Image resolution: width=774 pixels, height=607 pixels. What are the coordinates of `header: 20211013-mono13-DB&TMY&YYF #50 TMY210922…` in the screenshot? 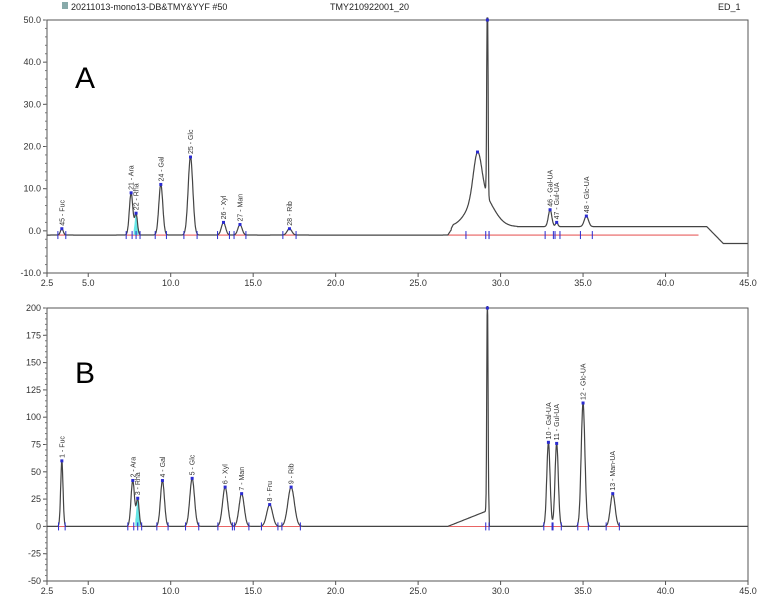 It's located at (401, 7).